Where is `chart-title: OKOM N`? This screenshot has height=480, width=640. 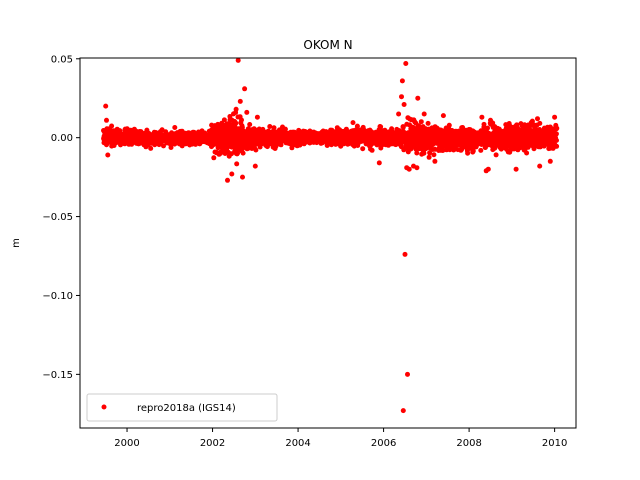 chart-title: OKOM N is located at coordinates (327, 45).